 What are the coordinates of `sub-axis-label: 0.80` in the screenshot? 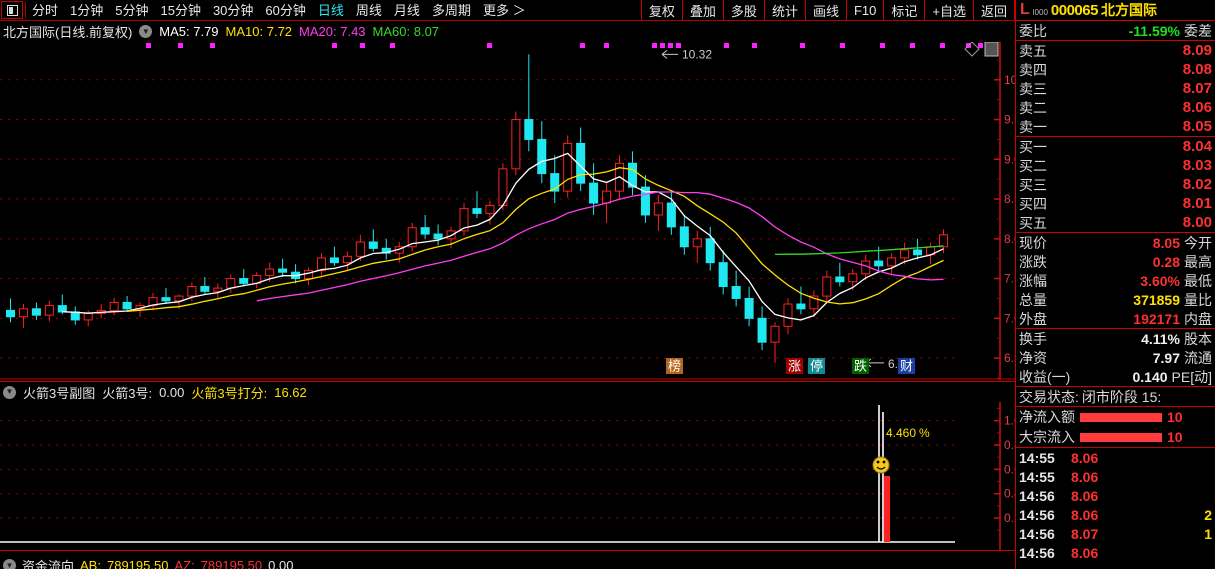 It's located at (1009, 445).